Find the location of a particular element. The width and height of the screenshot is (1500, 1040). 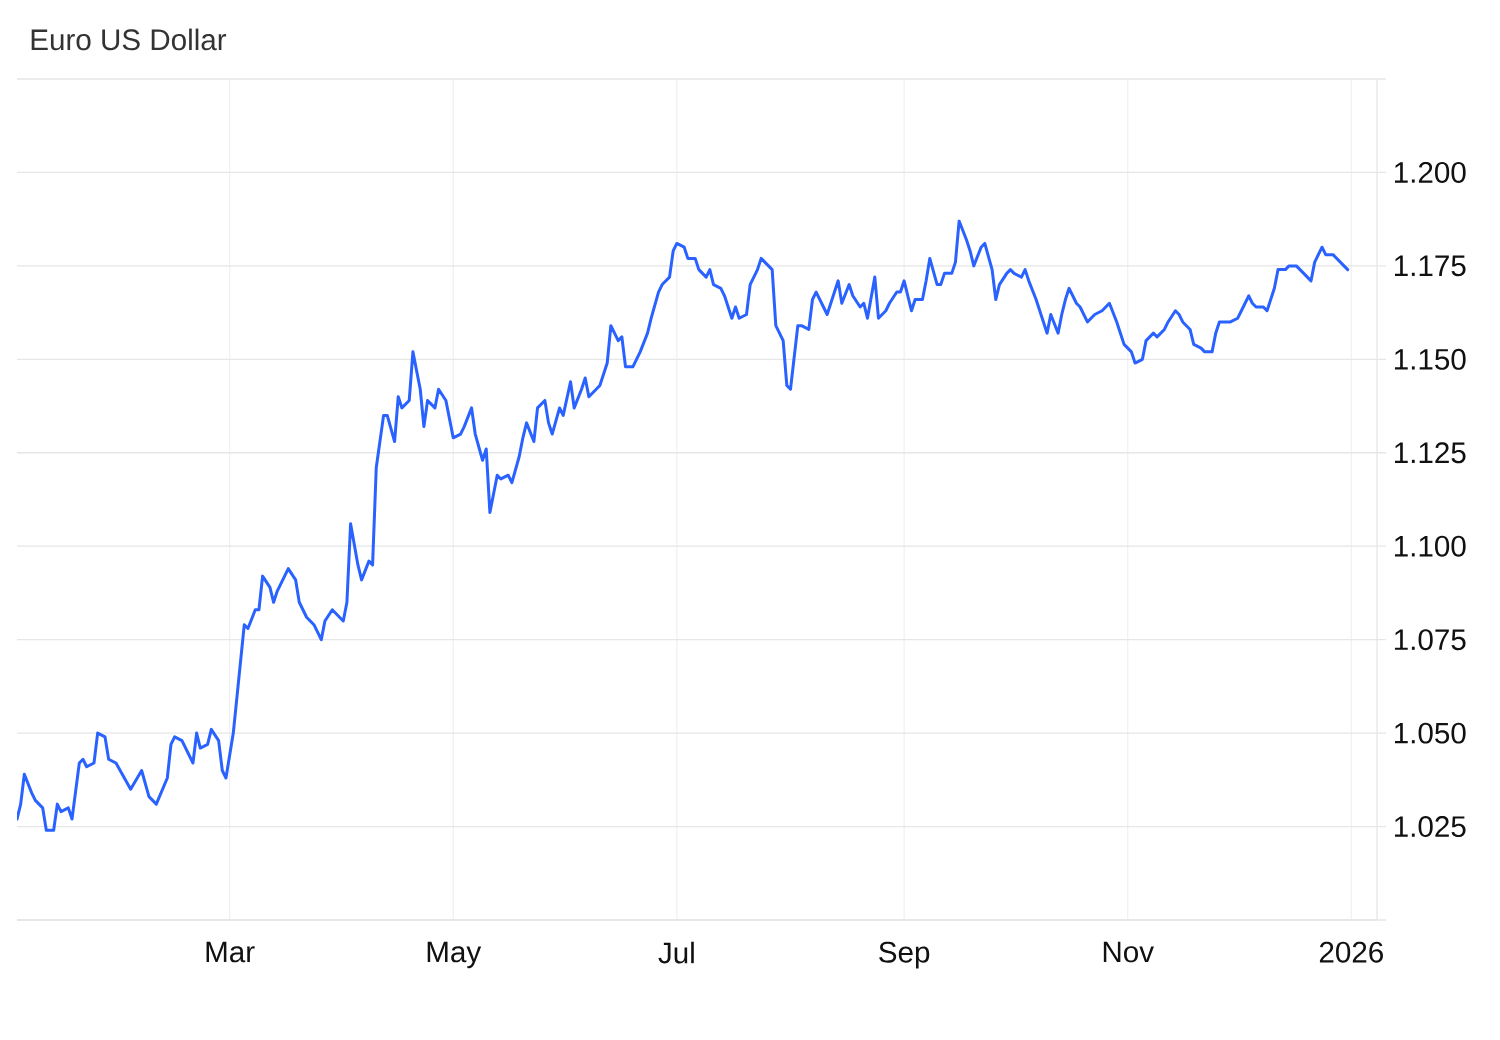

chart-title: Euro US Dollar is located at coordinates (129, 39).